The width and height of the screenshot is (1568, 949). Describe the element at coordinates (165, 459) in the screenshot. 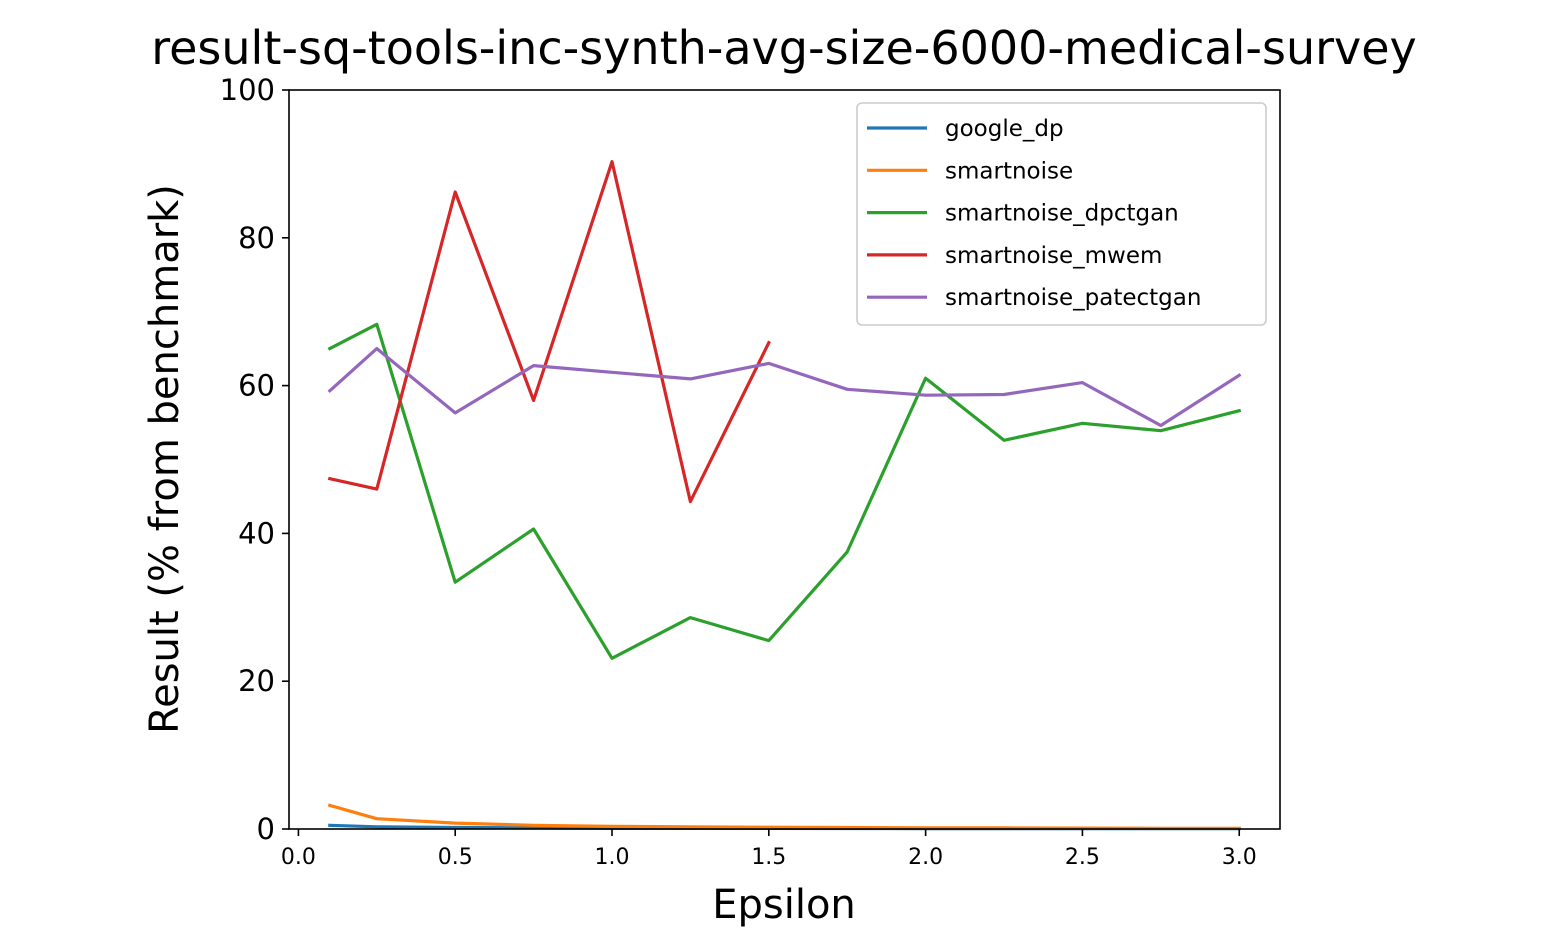

I see `y-axis-label: Result (% from benchmark)` at that location.